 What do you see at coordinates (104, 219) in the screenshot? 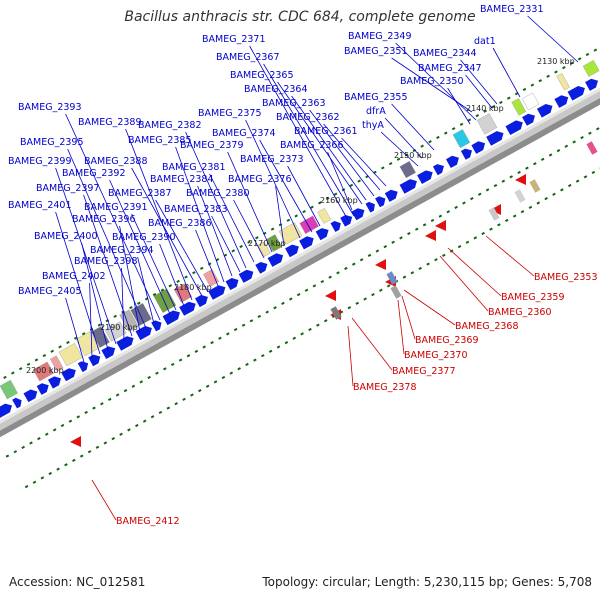
I see `forward-gene-label: BAMEG_2396` at bounding box center [104, 219].